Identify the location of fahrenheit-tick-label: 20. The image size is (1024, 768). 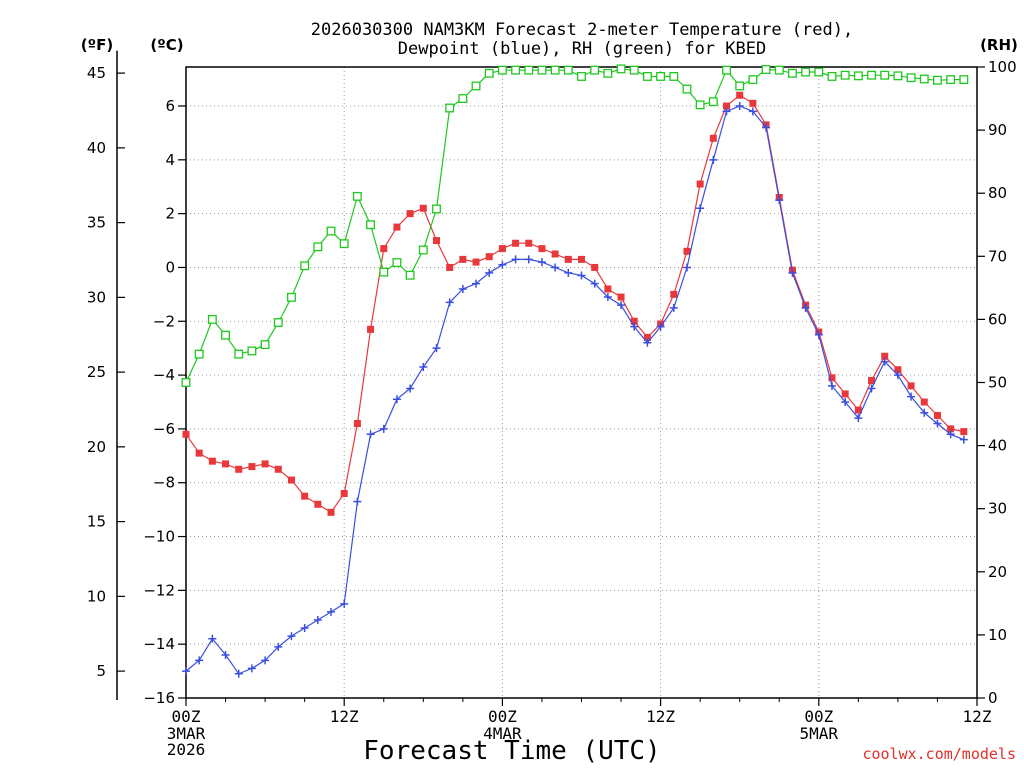
(96, 447).